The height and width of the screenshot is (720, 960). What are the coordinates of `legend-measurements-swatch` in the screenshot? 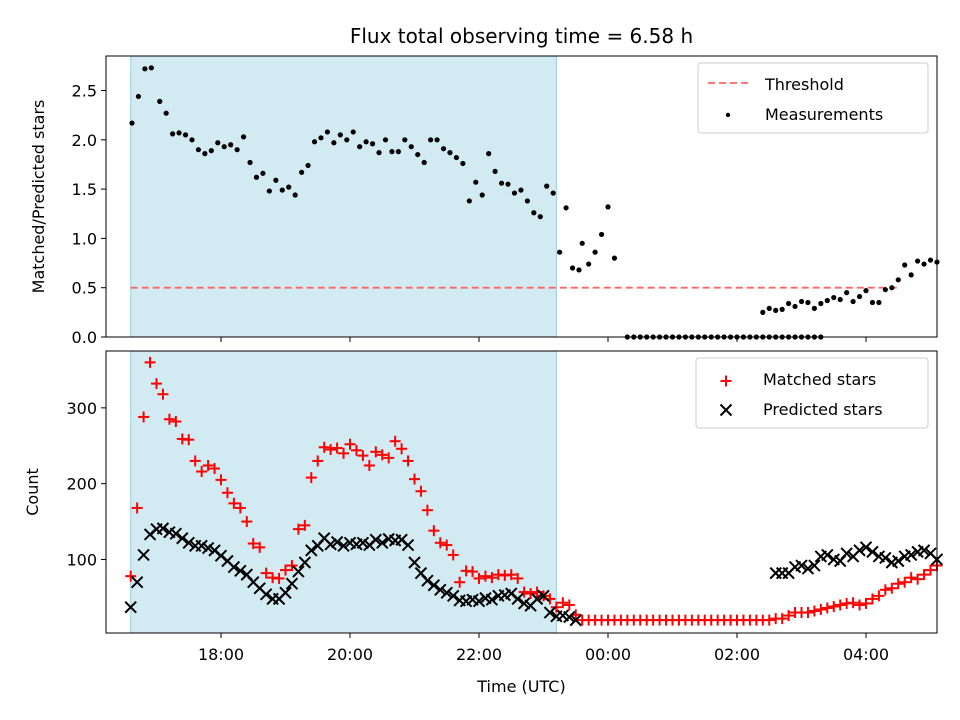 It's located at (728, 115).